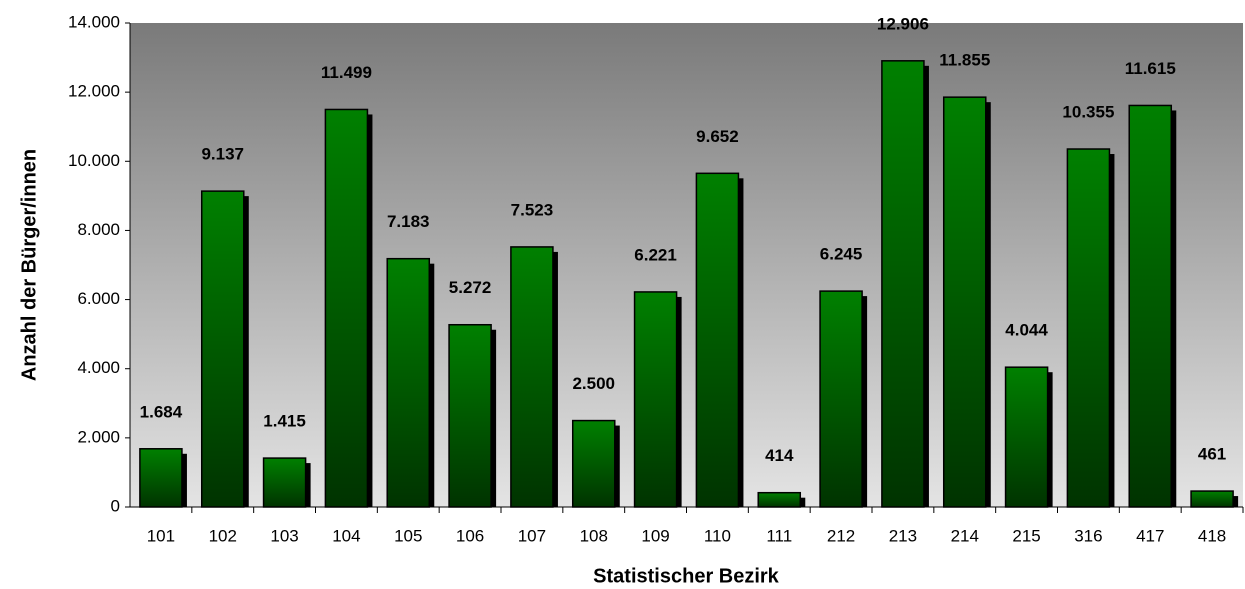 This screenshot has height=589, width=1245. I want to click on value-label: 414, so click(779, 455).